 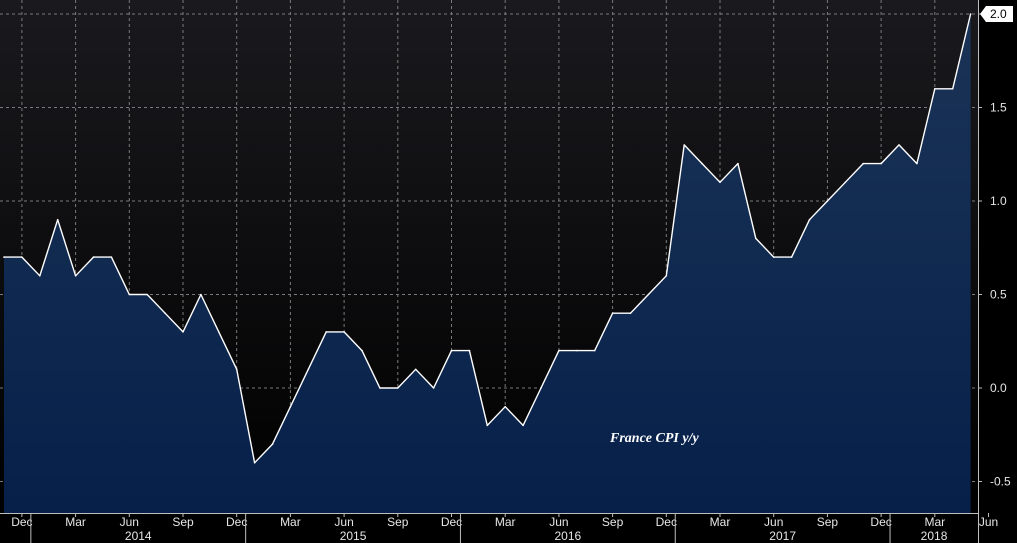 I want to click on last-value-tag: 2.0, so click(x=996, y=14).